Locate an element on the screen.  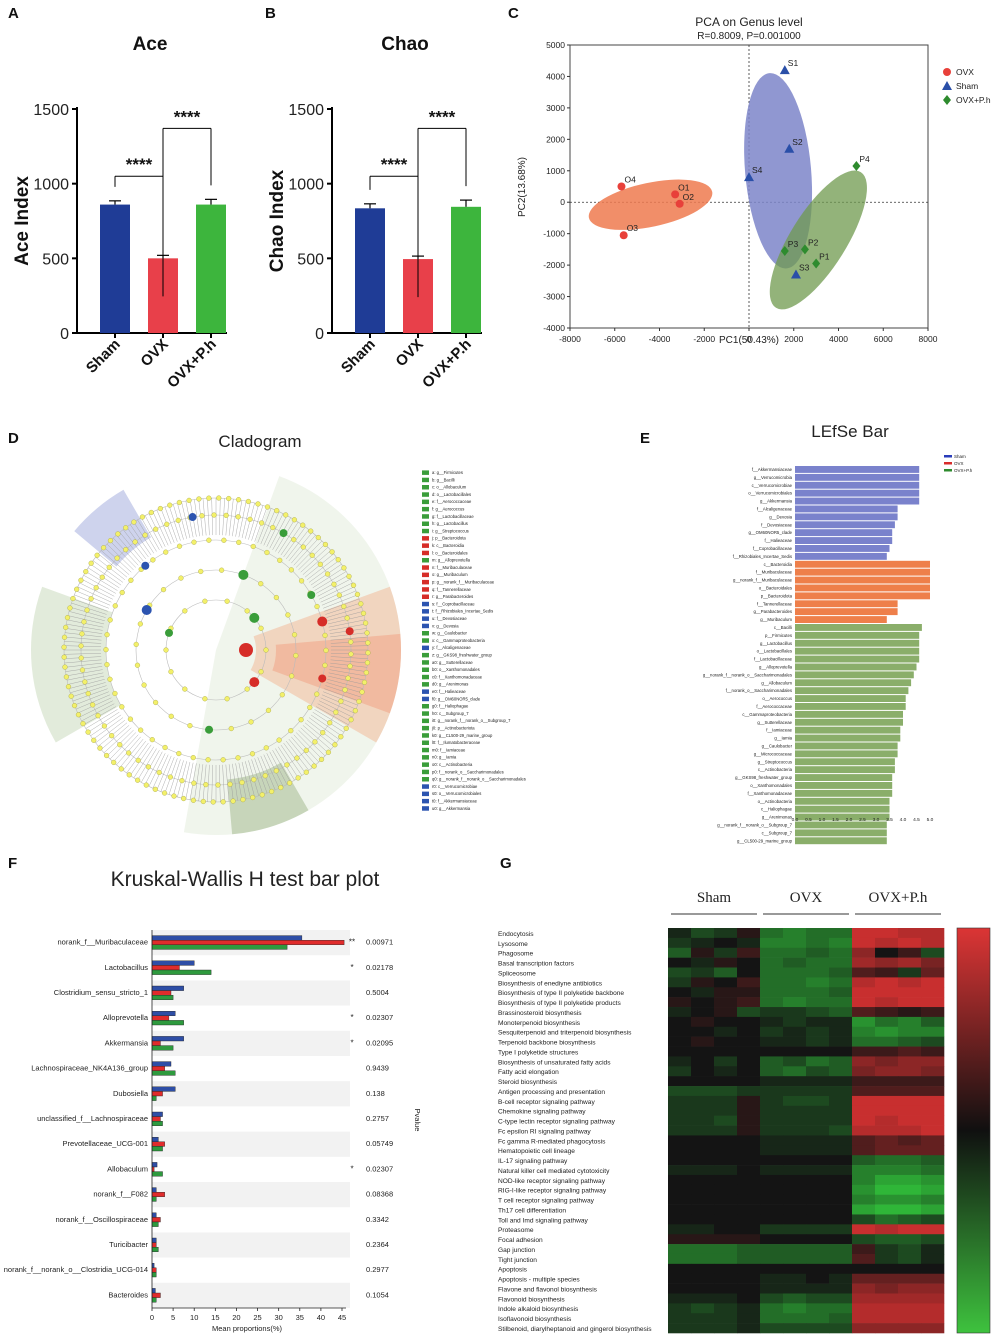
legend-item: c: o__Allobaculum is located at coordinates (449, 487).